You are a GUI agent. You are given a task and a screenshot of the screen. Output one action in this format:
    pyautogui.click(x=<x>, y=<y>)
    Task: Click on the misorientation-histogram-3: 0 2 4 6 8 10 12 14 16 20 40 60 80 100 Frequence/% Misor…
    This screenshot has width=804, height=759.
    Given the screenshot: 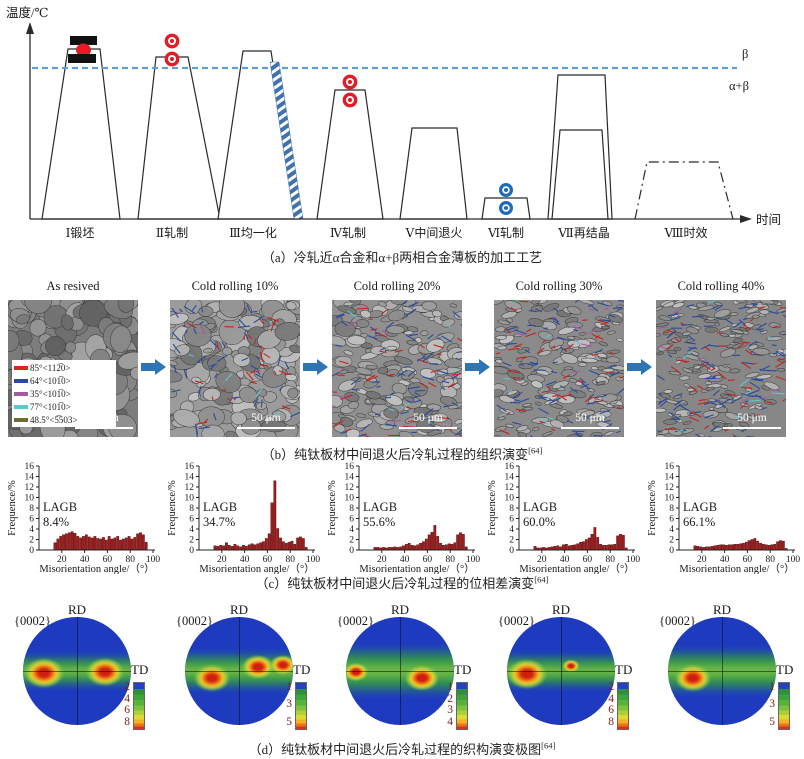 What is the action you would take?
    pyautogui.click(x=564, y=518)
    